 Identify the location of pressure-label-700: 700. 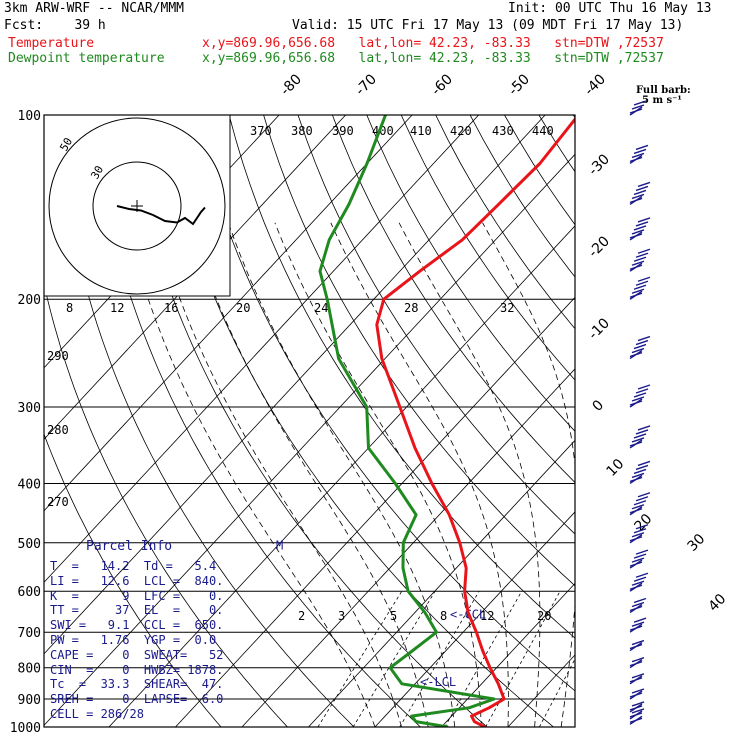
(29, 633).